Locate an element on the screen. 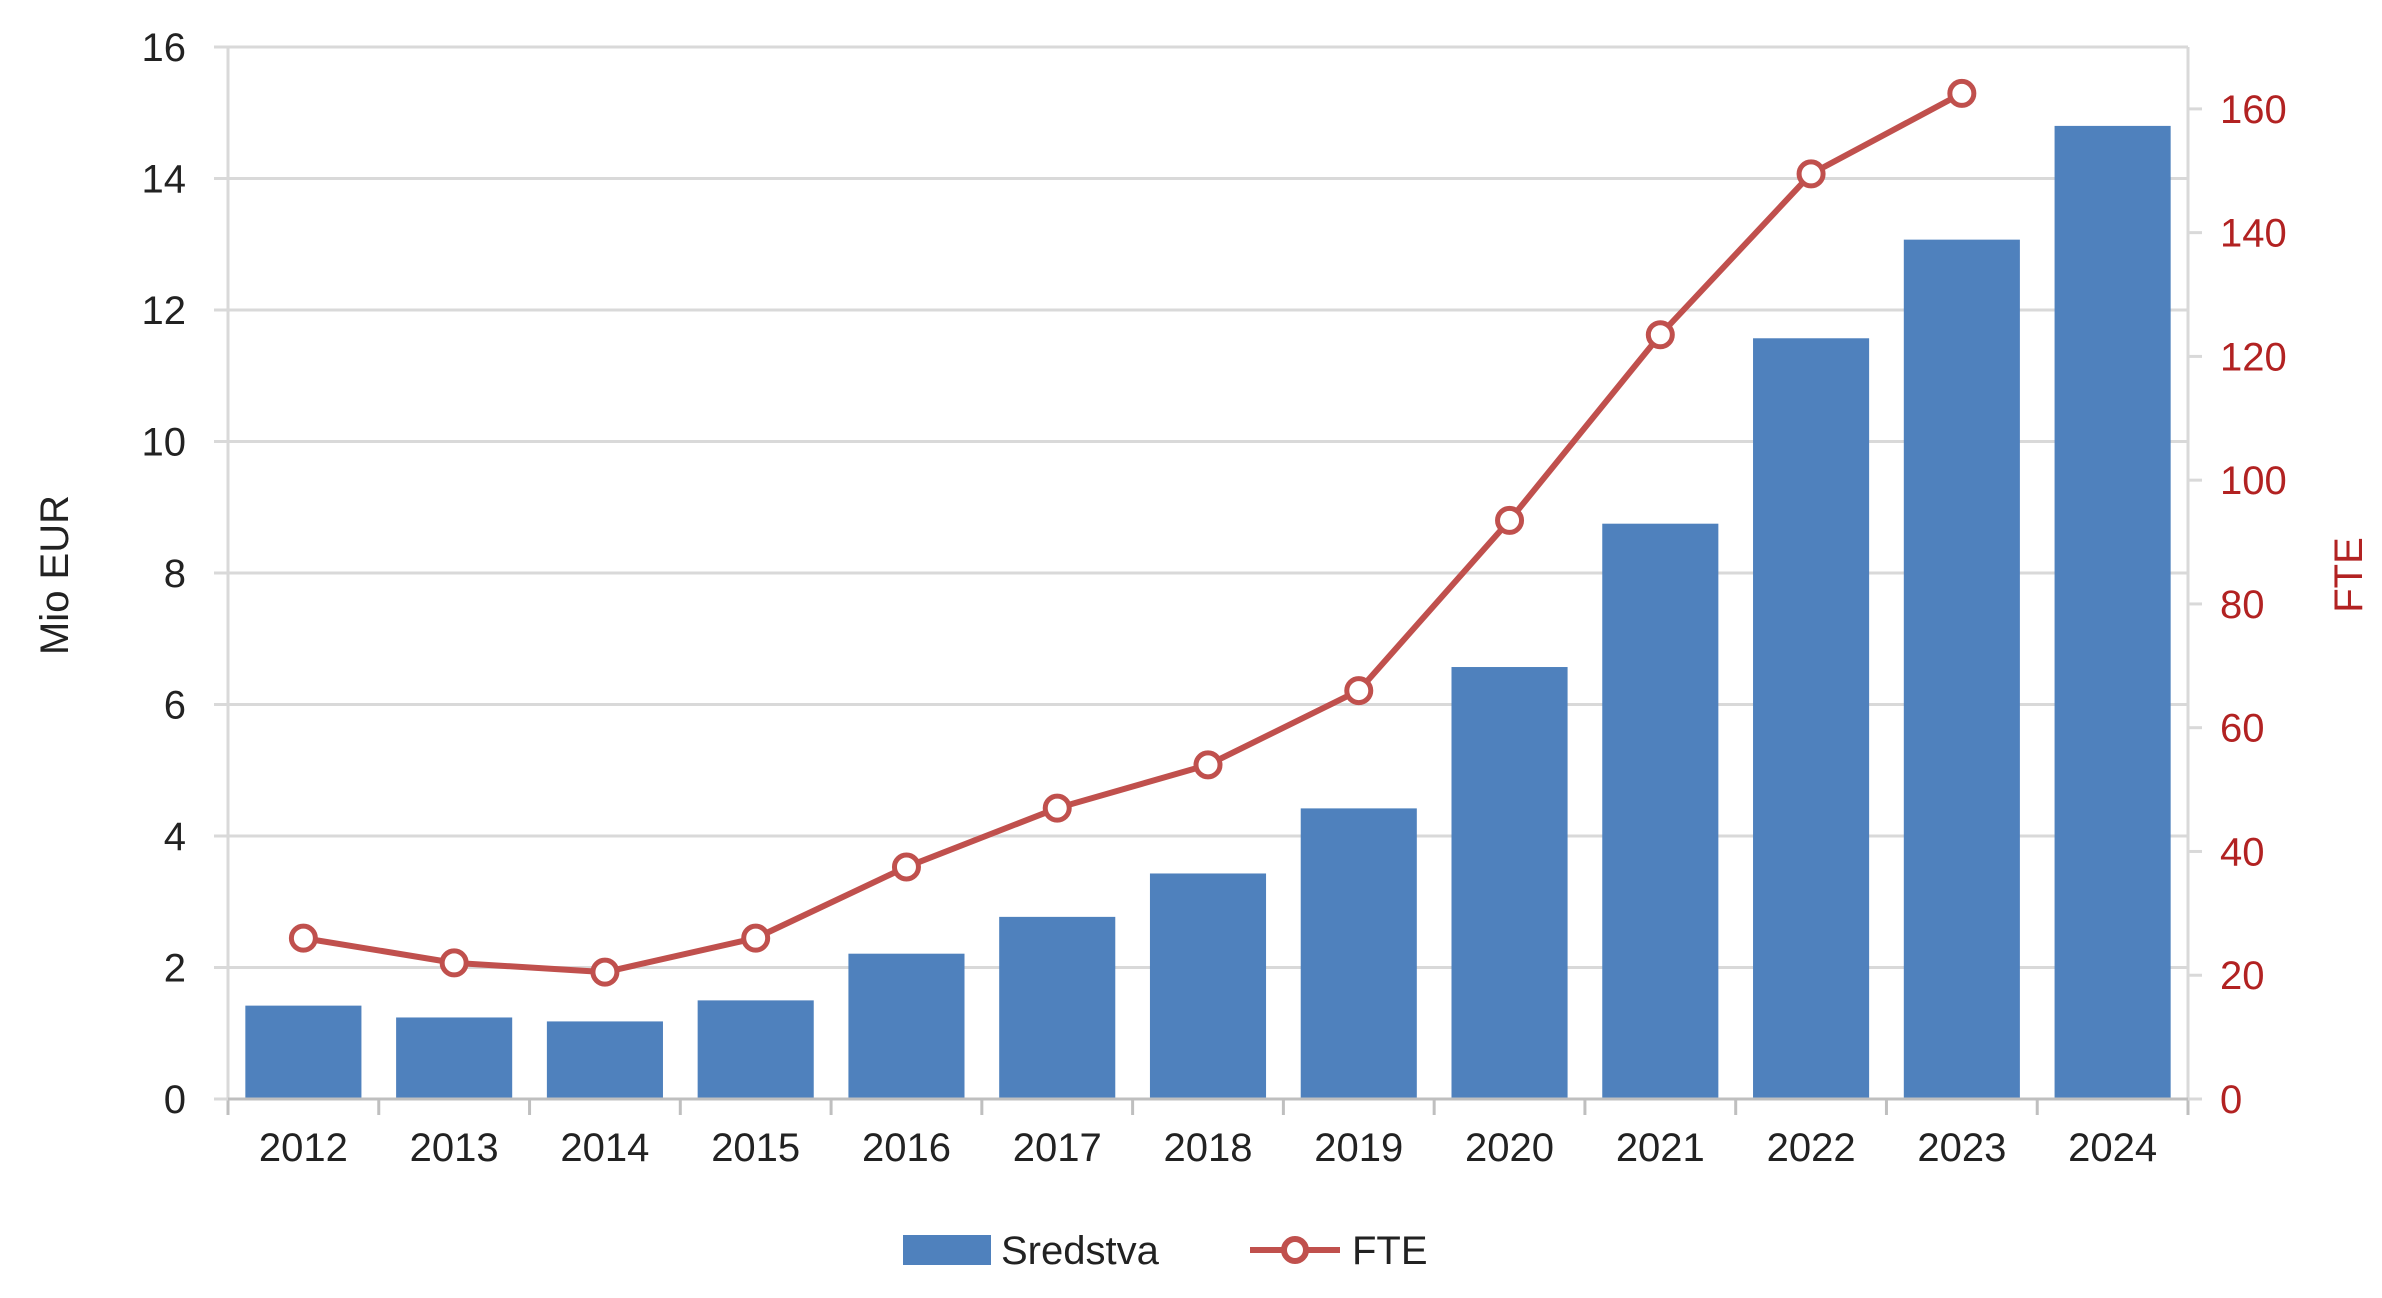 The image size is (2382, 1298). x-tick-label-2023: 2023 is located at coordinates (1961, 1148).